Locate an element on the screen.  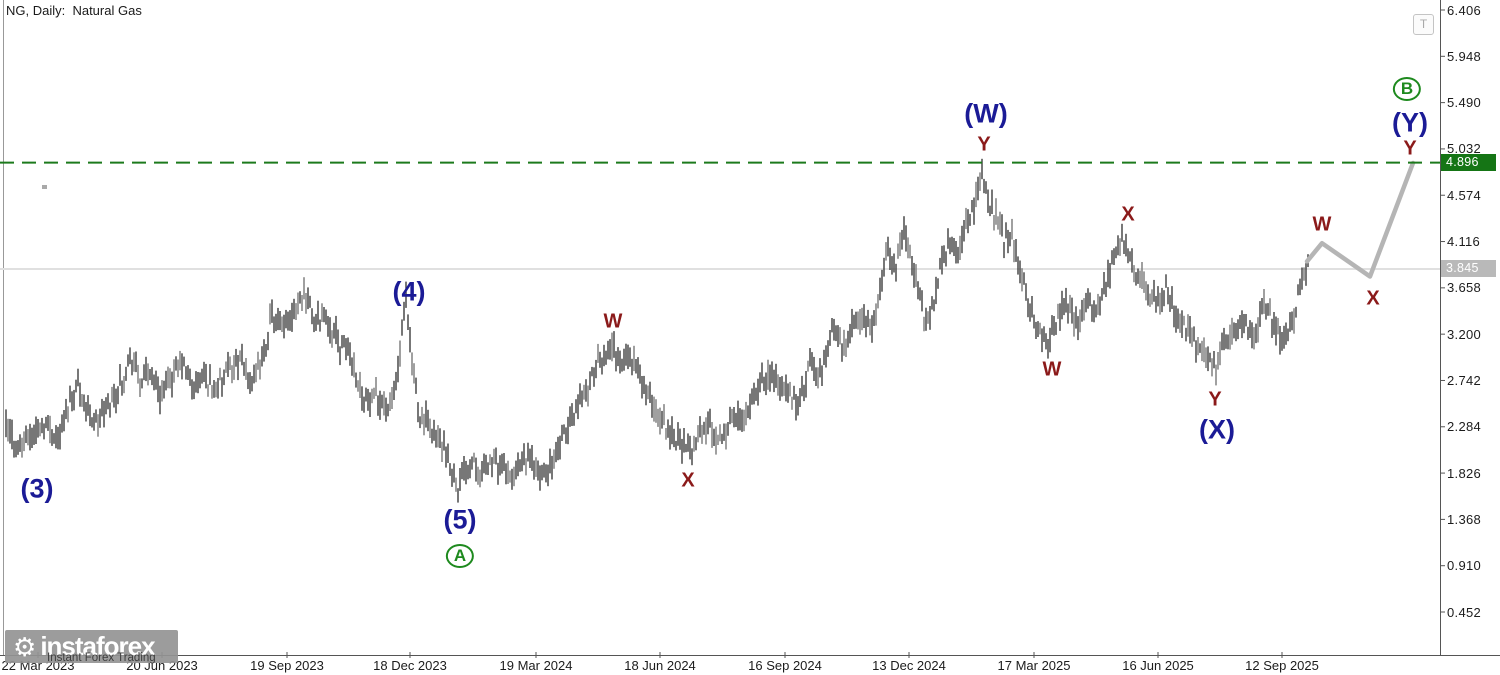
wave-label-y-15: (Y) is located at coordinates (1410, 122).